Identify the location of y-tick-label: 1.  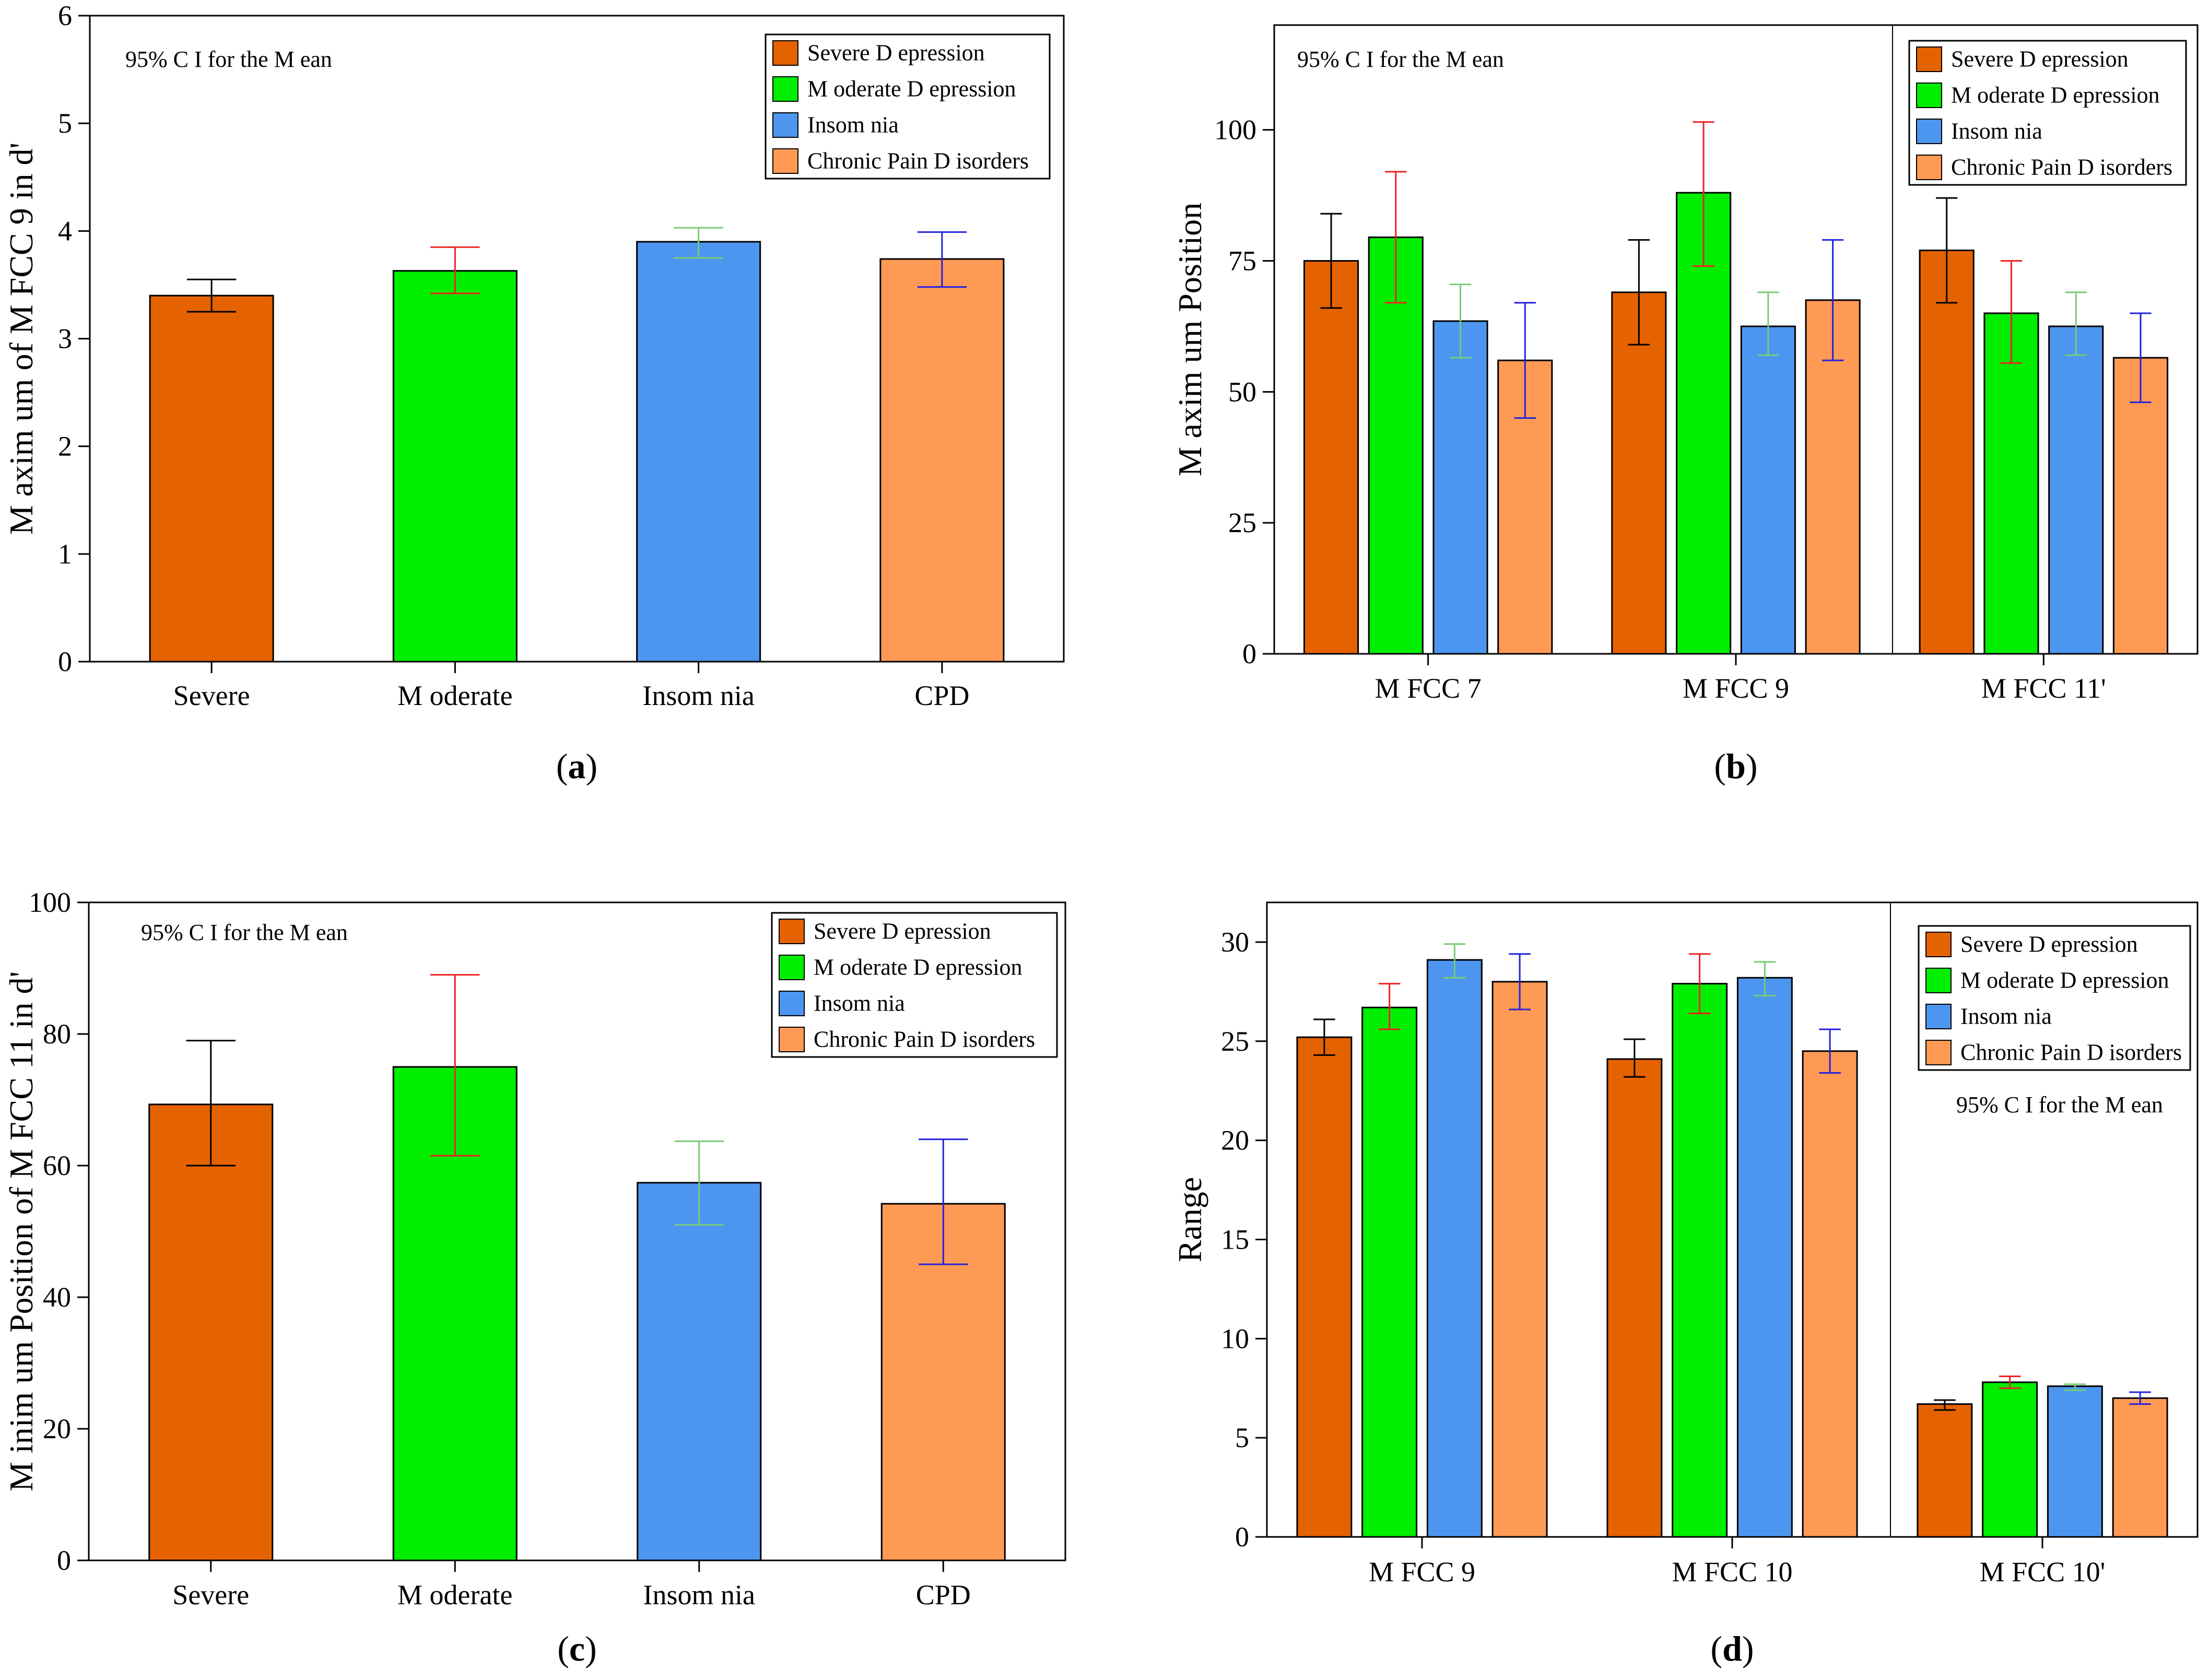
(65, 554).